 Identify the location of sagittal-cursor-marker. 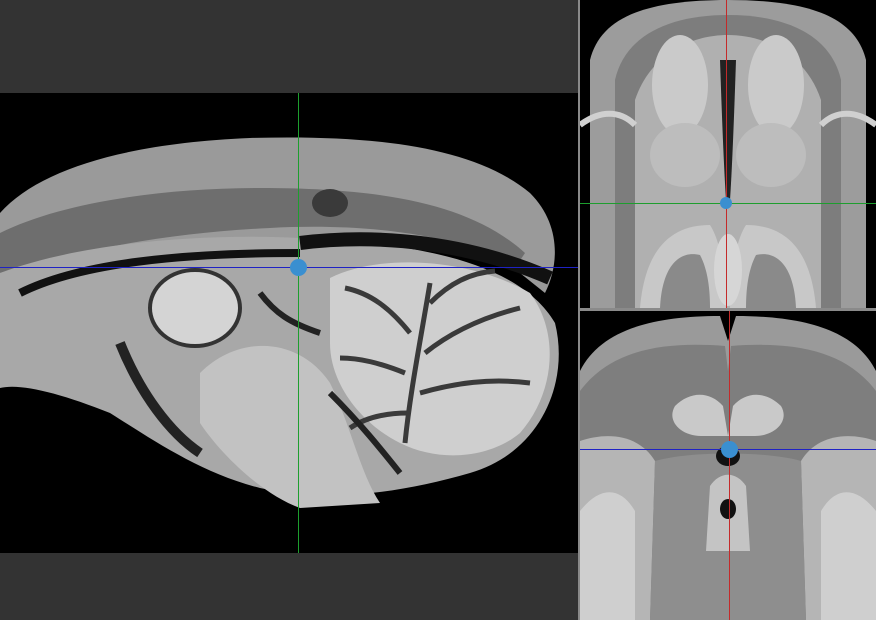
(298, 267).